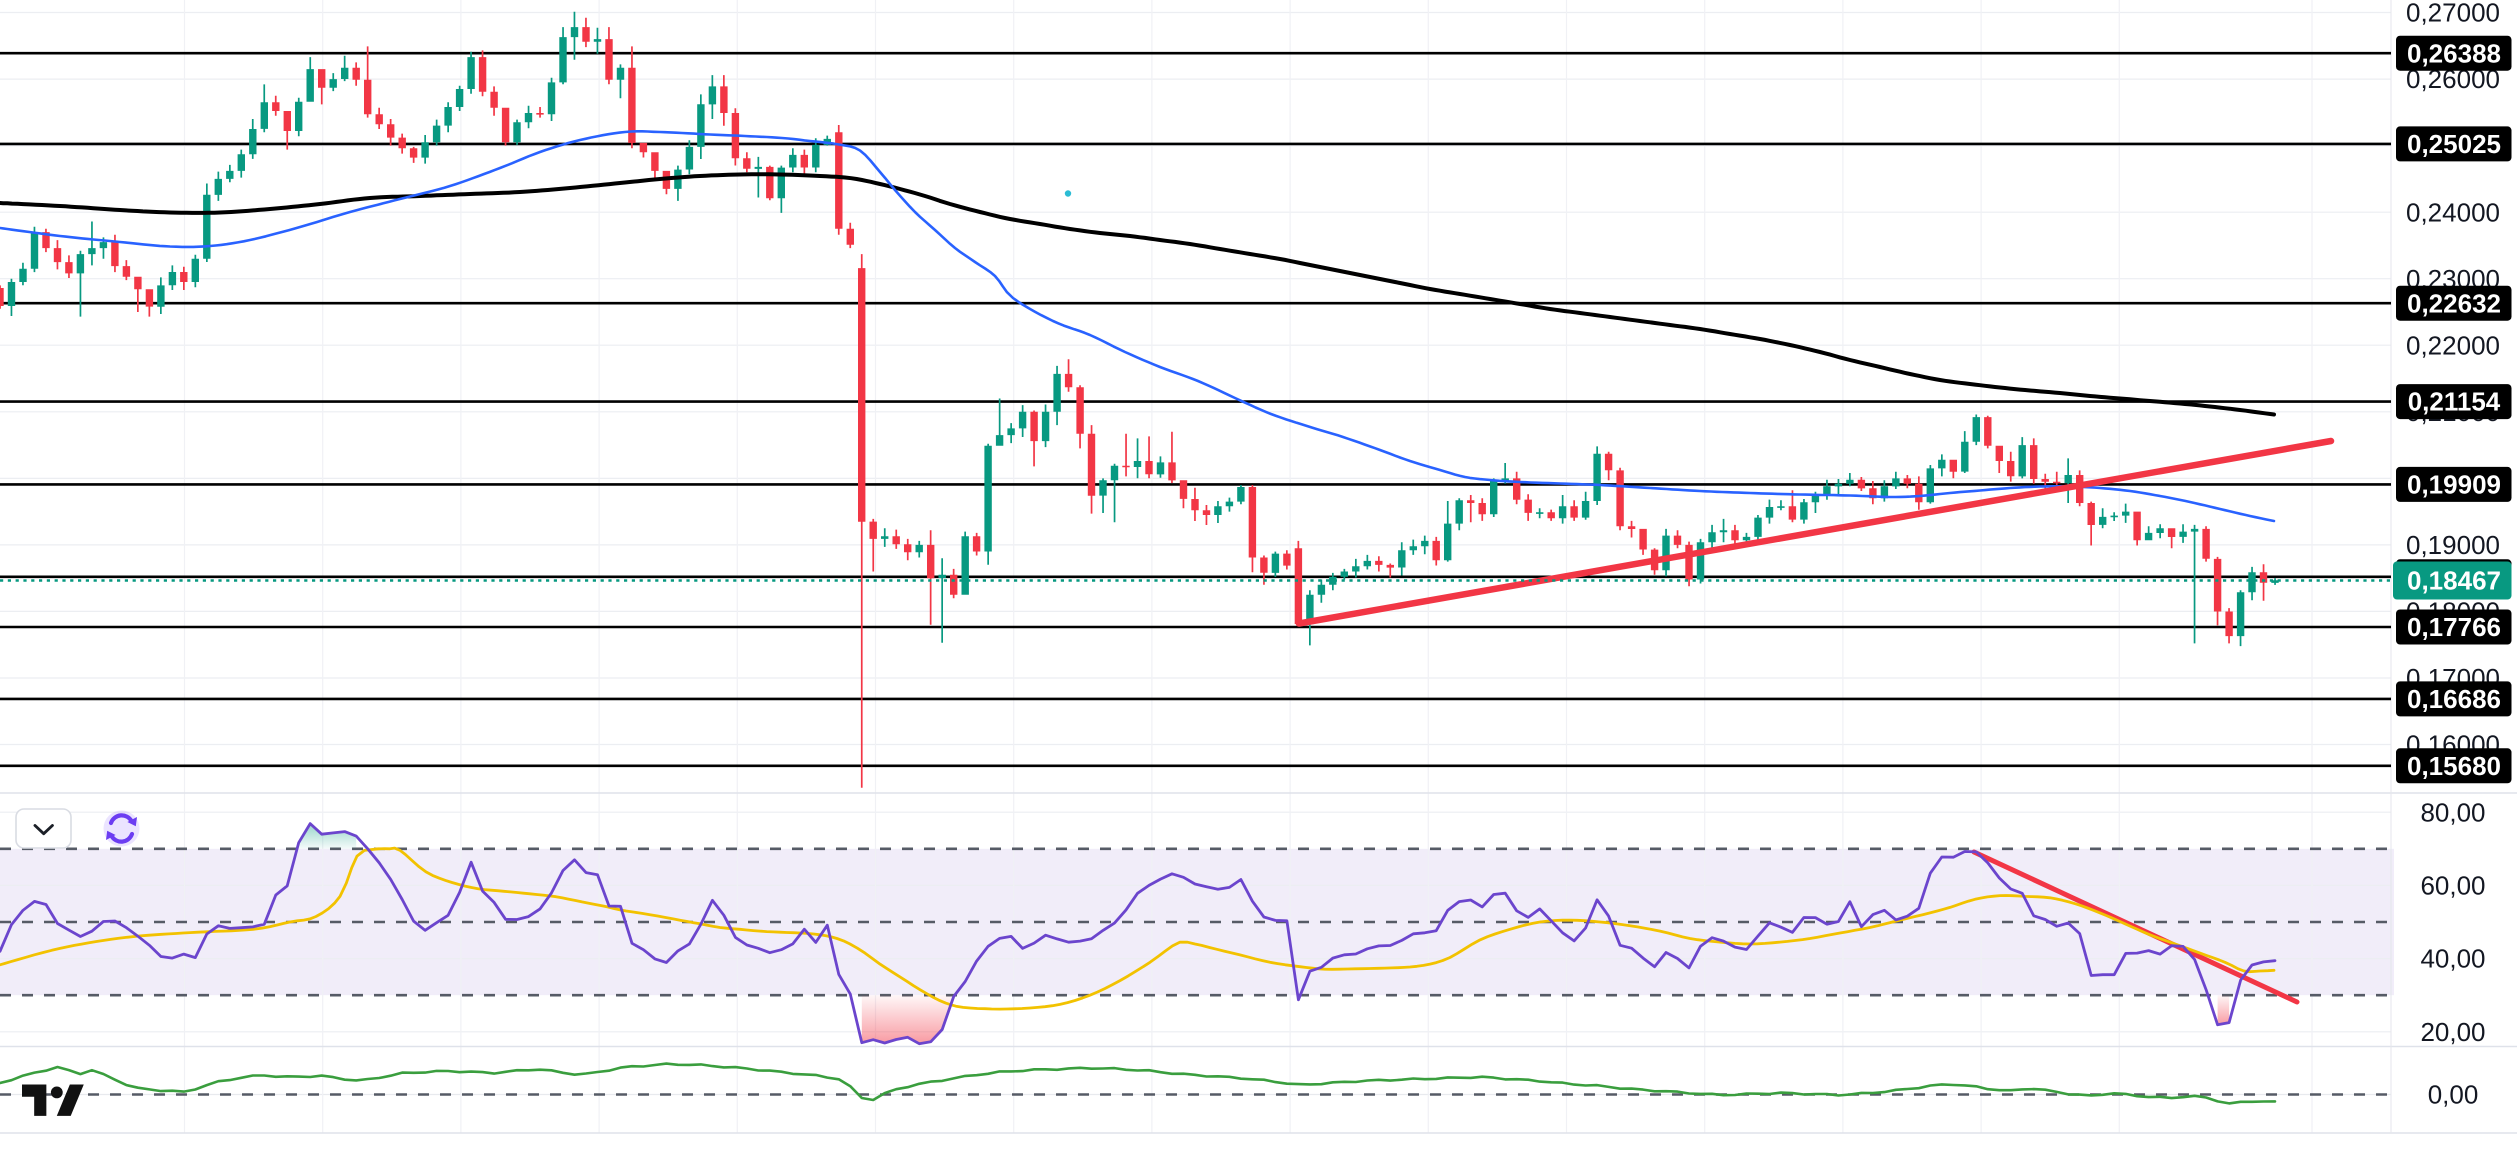  Describe the element at coordinates (2454, 581) in the screenshot. I see `svg-text: 0,18467` at that location.